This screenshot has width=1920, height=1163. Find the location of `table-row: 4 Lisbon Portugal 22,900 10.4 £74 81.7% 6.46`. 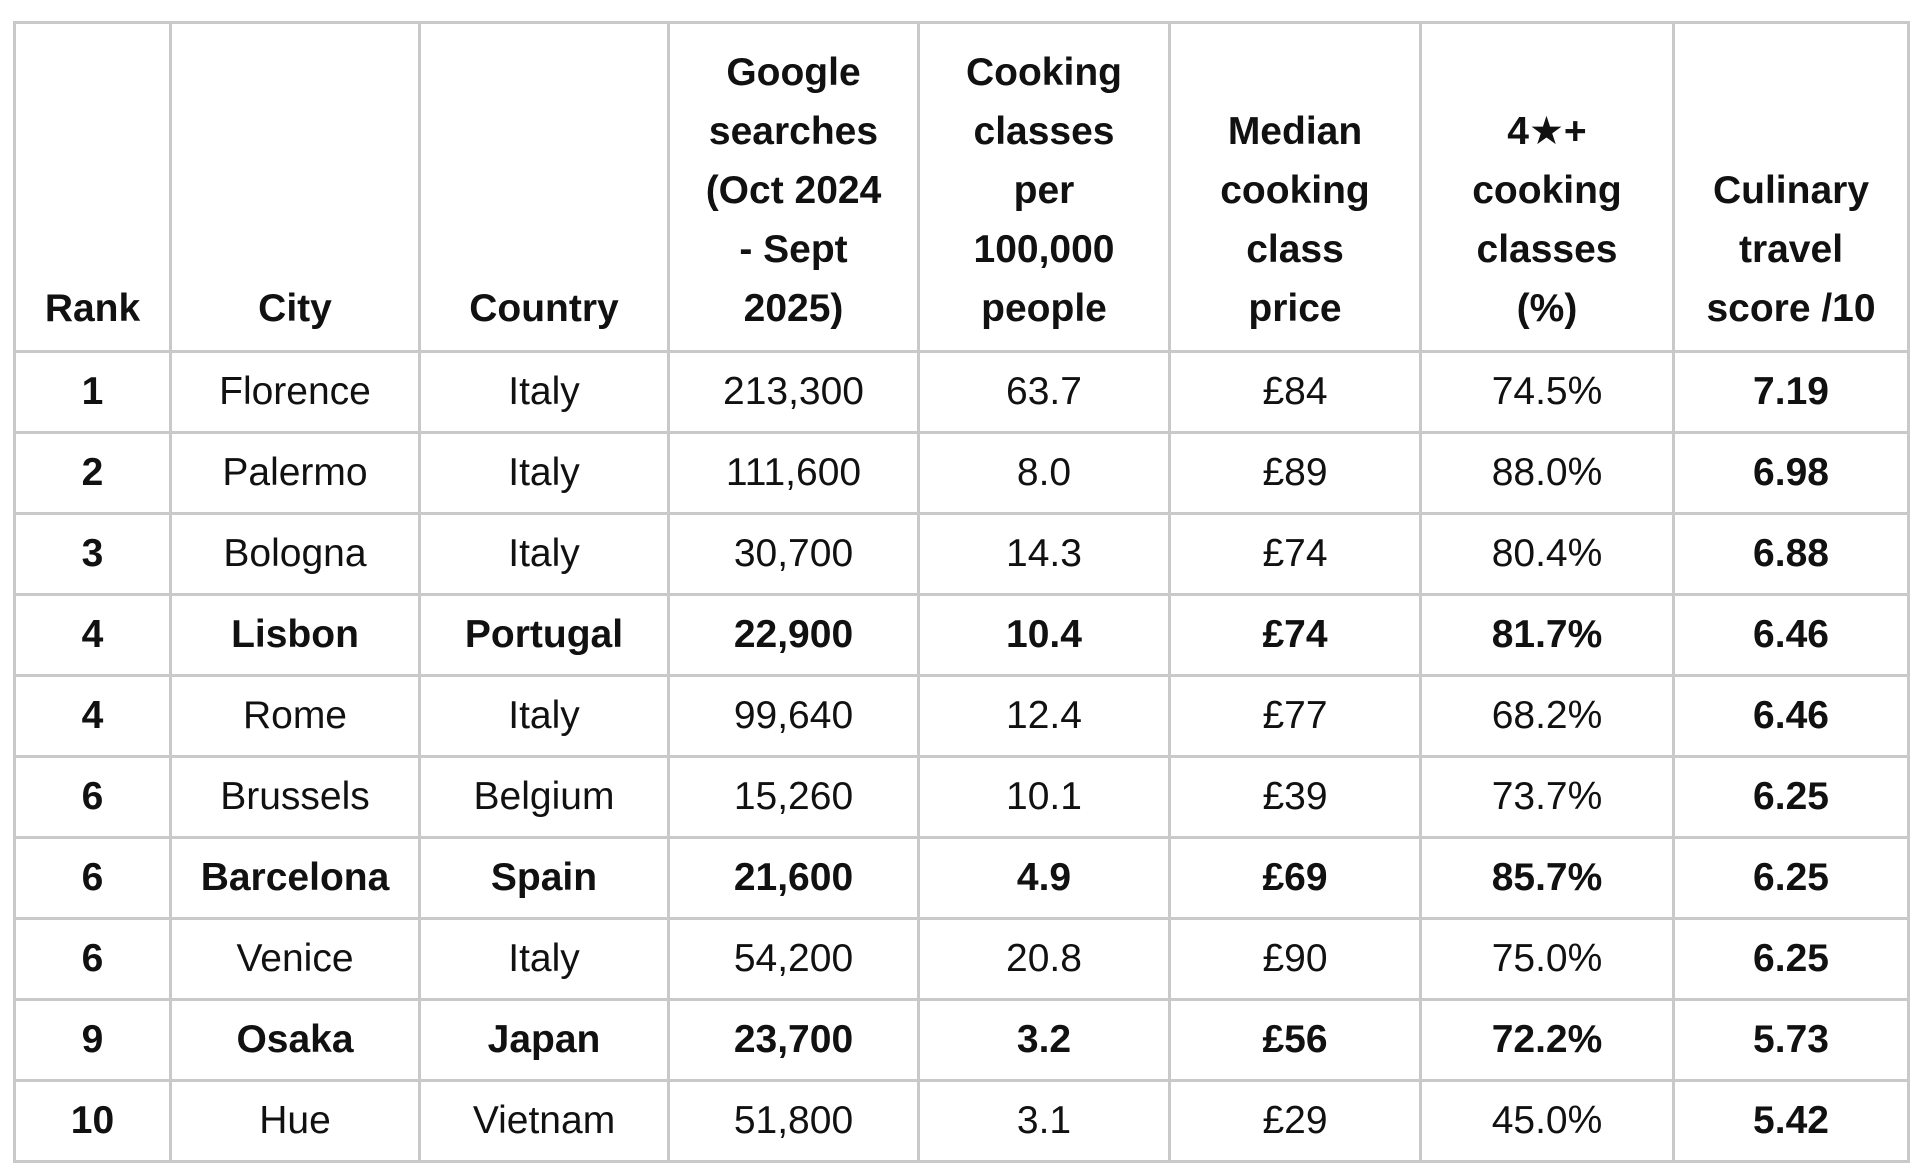

table-row: 4 Lisbon Portugal 22,900 10.4 £74 81.7% 6.46 is located at coordinates (961, 635).